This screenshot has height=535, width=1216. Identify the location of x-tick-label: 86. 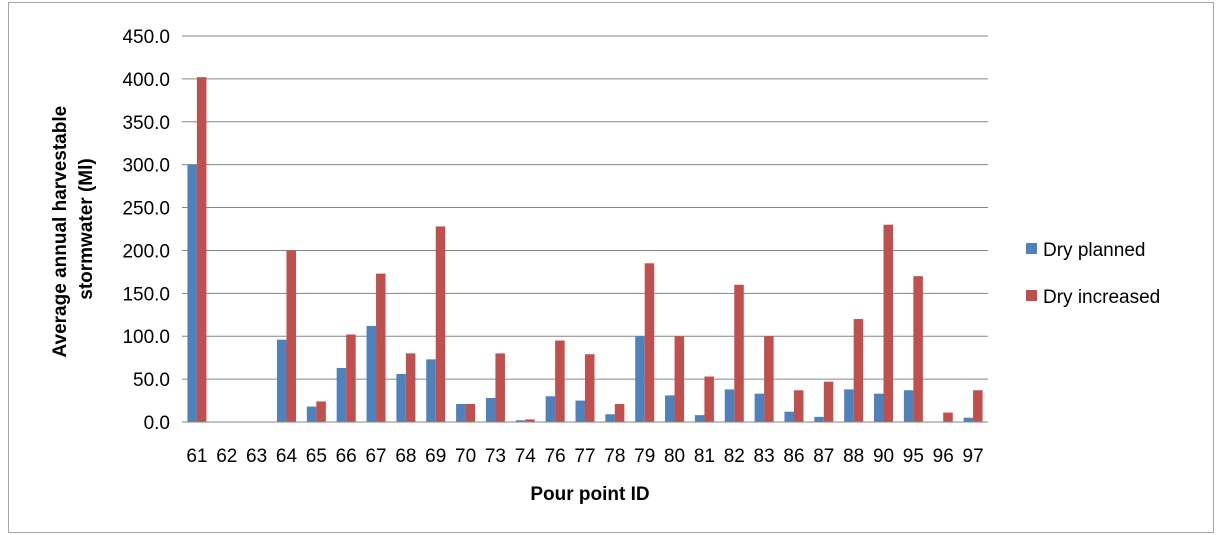
(793, 456).